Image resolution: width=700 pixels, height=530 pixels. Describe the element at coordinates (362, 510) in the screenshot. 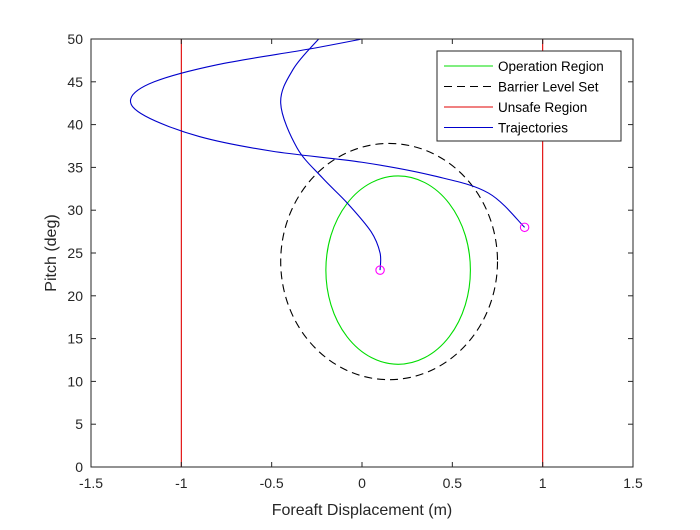

I see `x-axis-label: Foreaft Displacement (m)` at that location.